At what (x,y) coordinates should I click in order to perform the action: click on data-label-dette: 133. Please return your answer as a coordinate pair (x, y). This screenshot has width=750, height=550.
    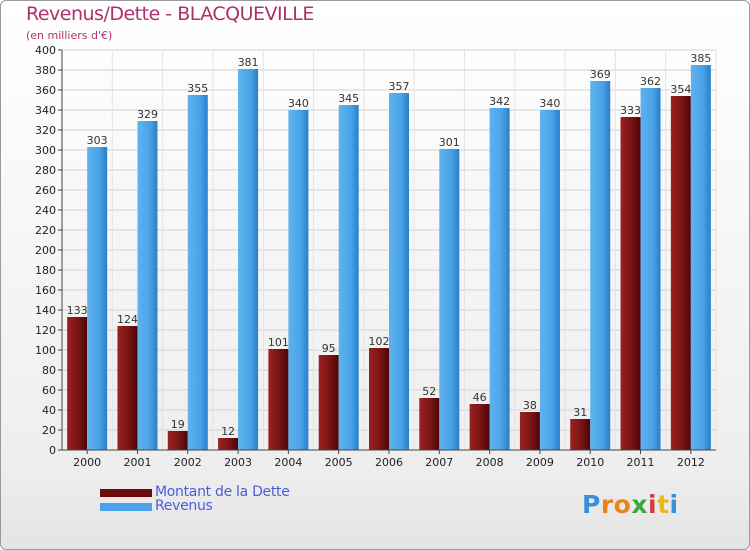
    Looking at the image, I should click on (77, 310).